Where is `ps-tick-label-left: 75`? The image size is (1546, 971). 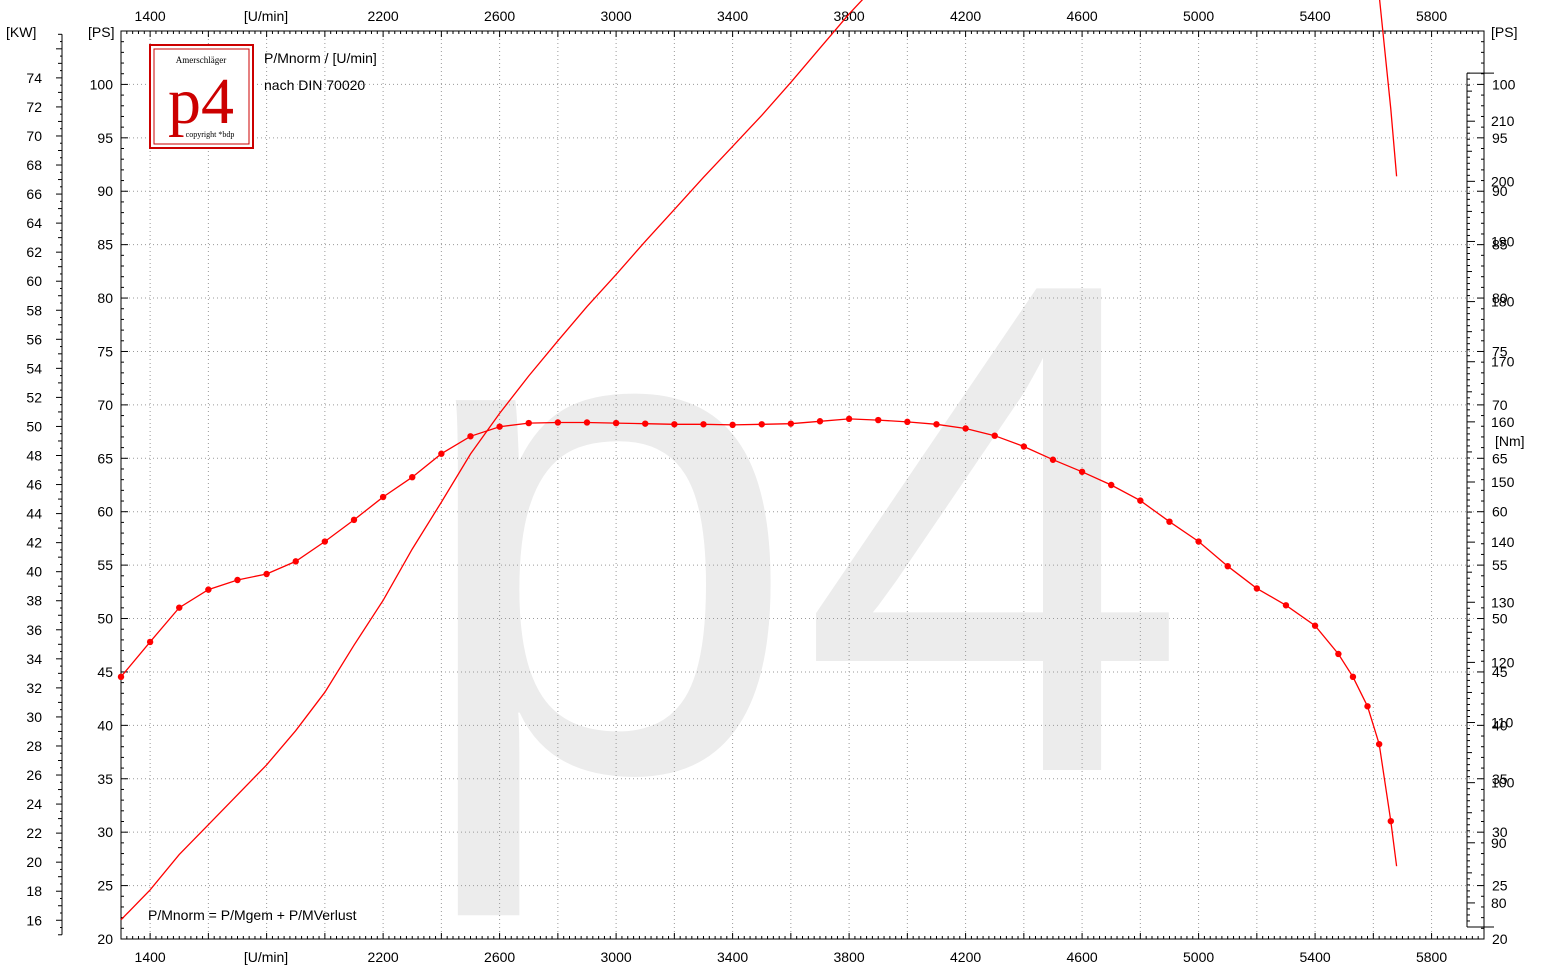 ps-tick-label-left: 75 is located at coordinates (105, 351).